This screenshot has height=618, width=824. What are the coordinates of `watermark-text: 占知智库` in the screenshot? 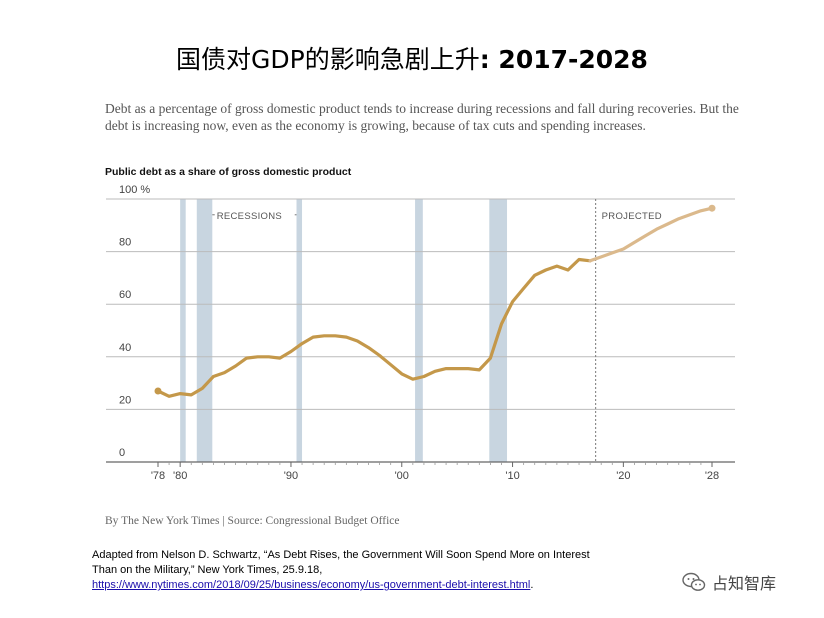 It's located at (744, 583).